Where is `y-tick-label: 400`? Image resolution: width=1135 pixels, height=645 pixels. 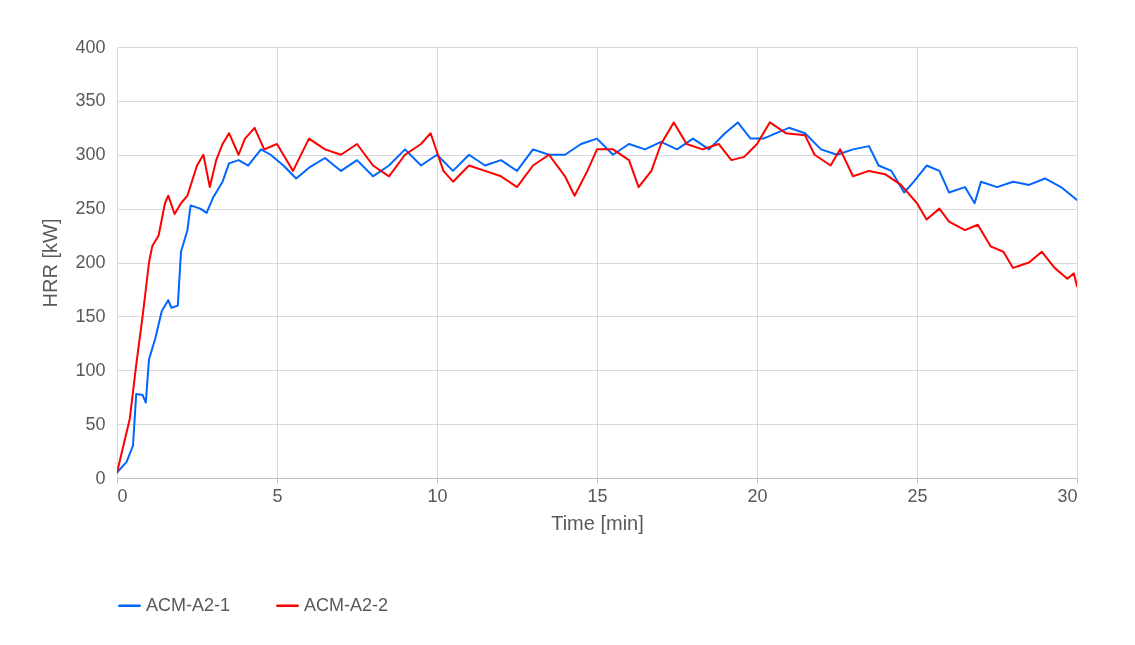 y-tick-label: 400 is located at coordinates (90, 46).